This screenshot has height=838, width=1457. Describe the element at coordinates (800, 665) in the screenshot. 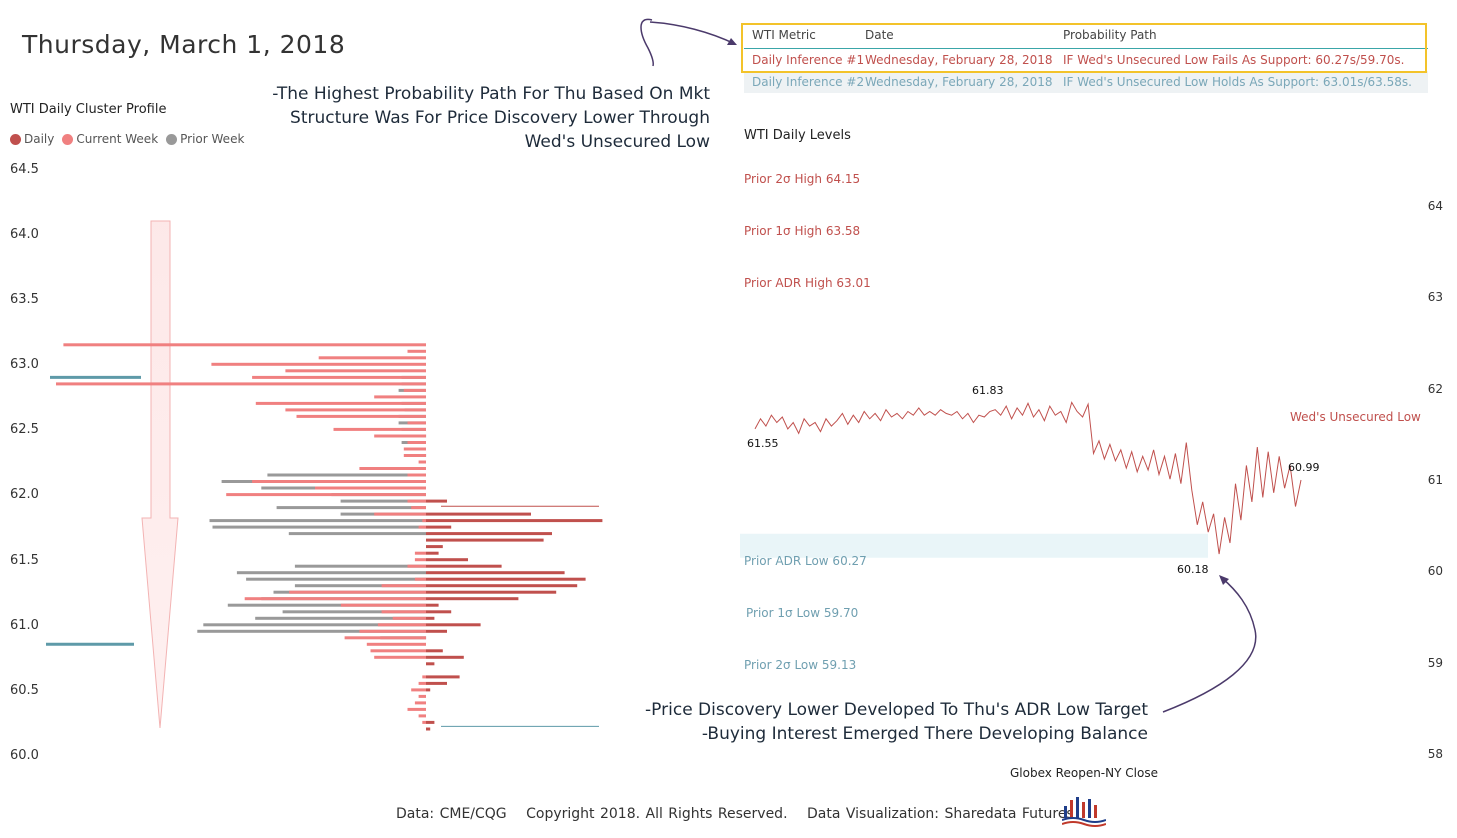

I see `level-prior-2s-low: Prior 2σ Low 59.13` at that location.